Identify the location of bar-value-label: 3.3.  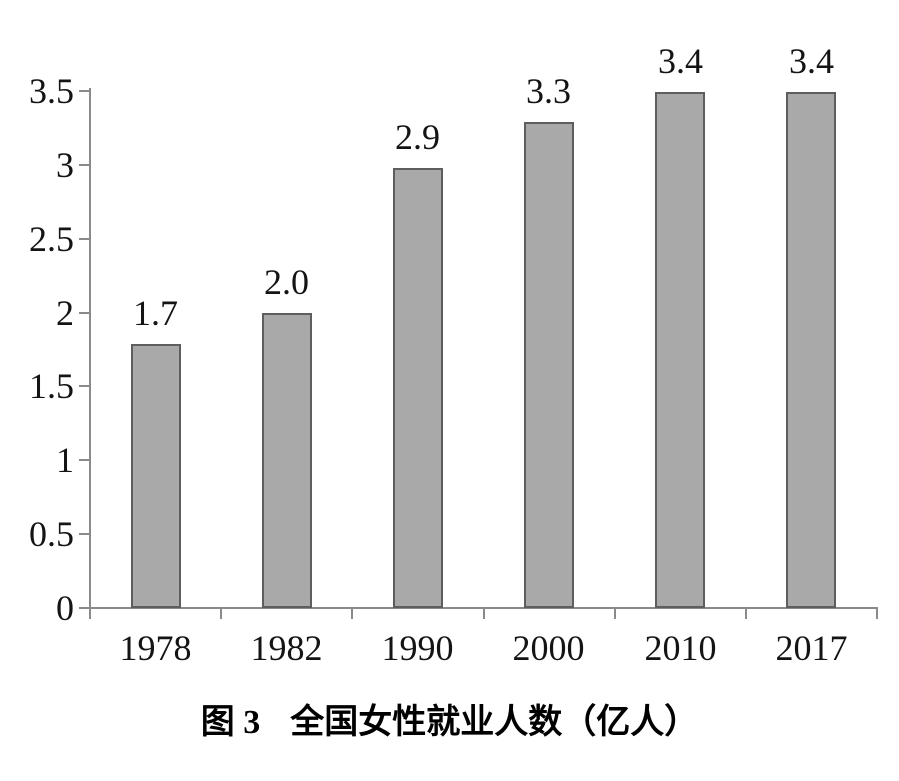
(548, 91).